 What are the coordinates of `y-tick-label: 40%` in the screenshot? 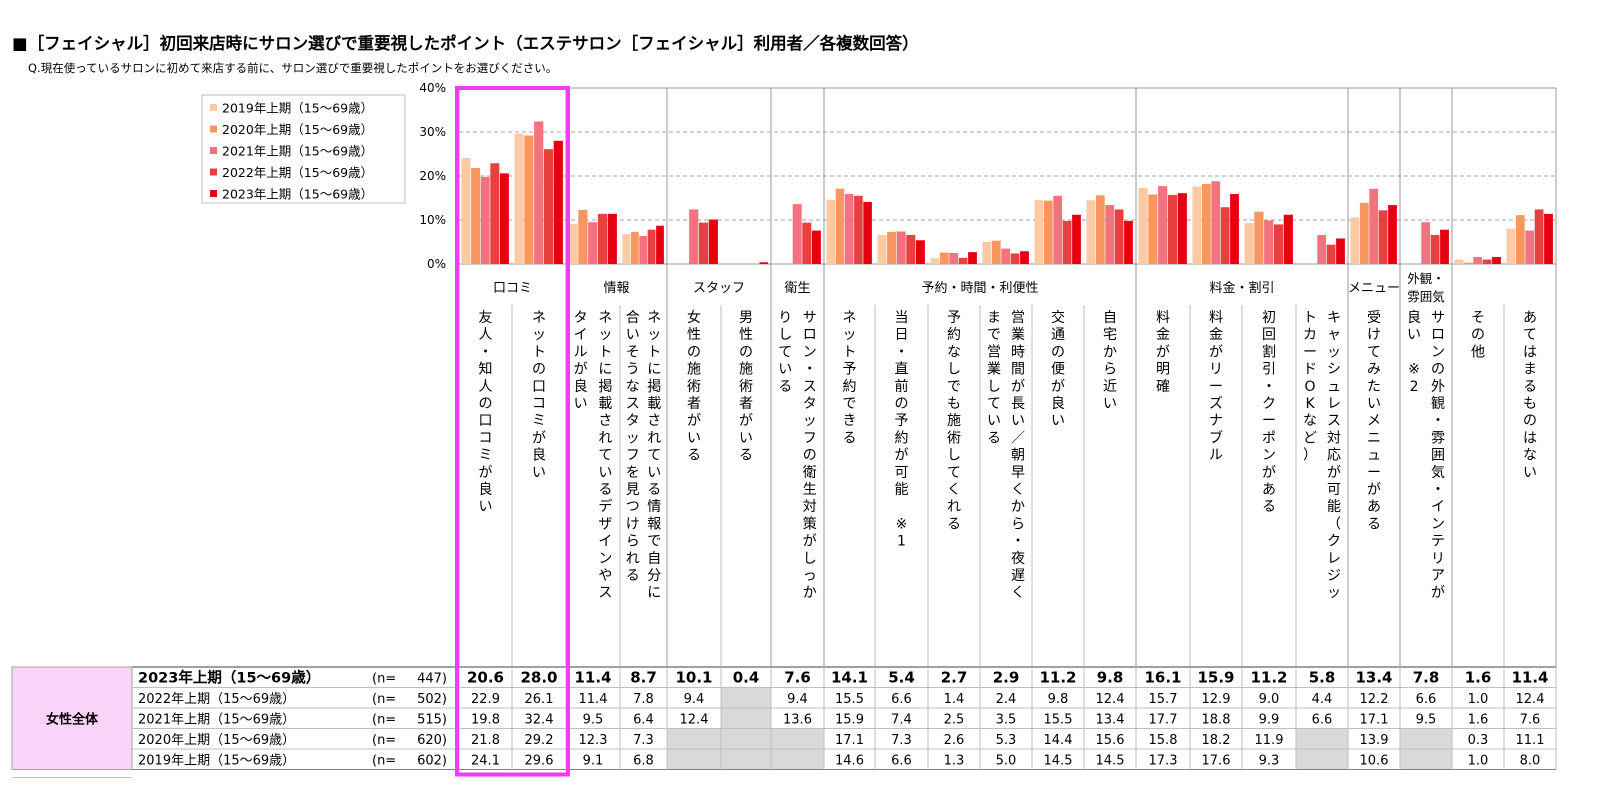 It's located at (432, 88).